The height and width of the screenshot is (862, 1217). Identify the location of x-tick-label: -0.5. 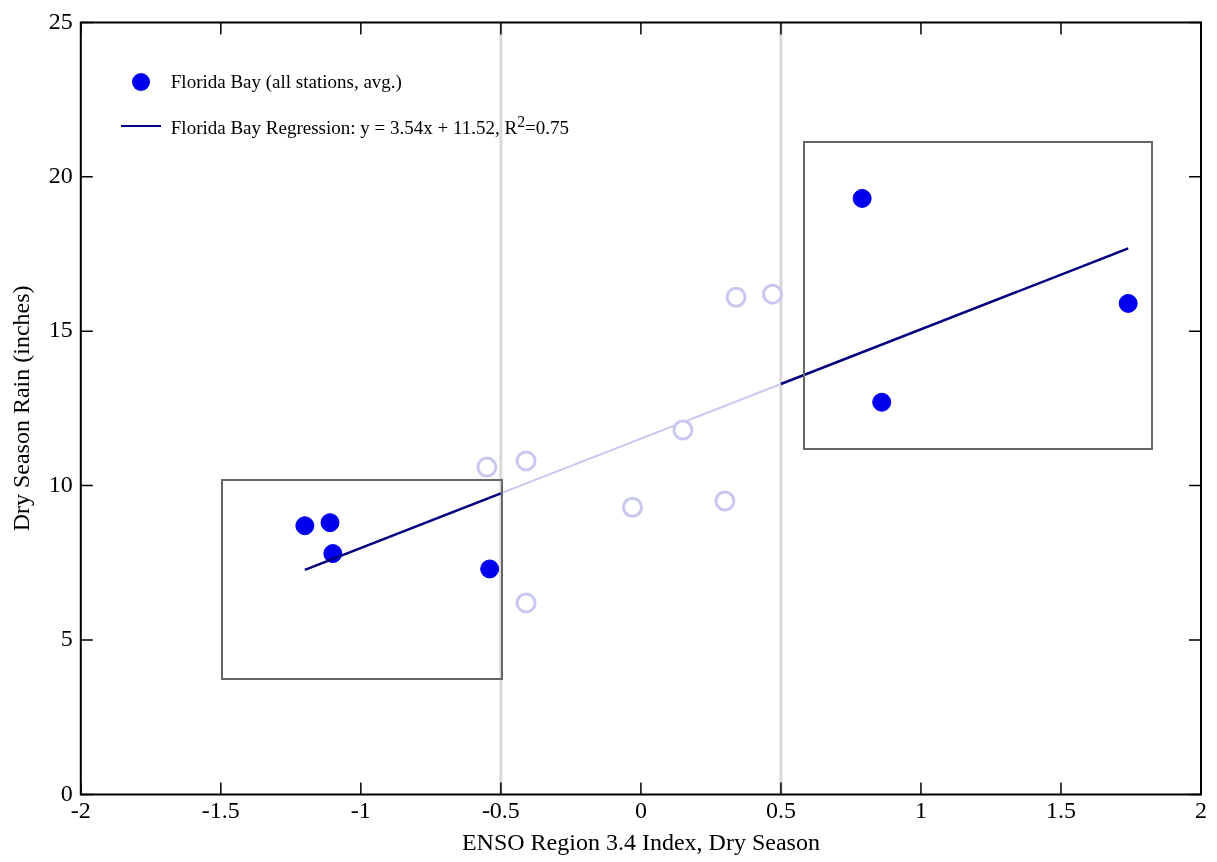
(500, 810).